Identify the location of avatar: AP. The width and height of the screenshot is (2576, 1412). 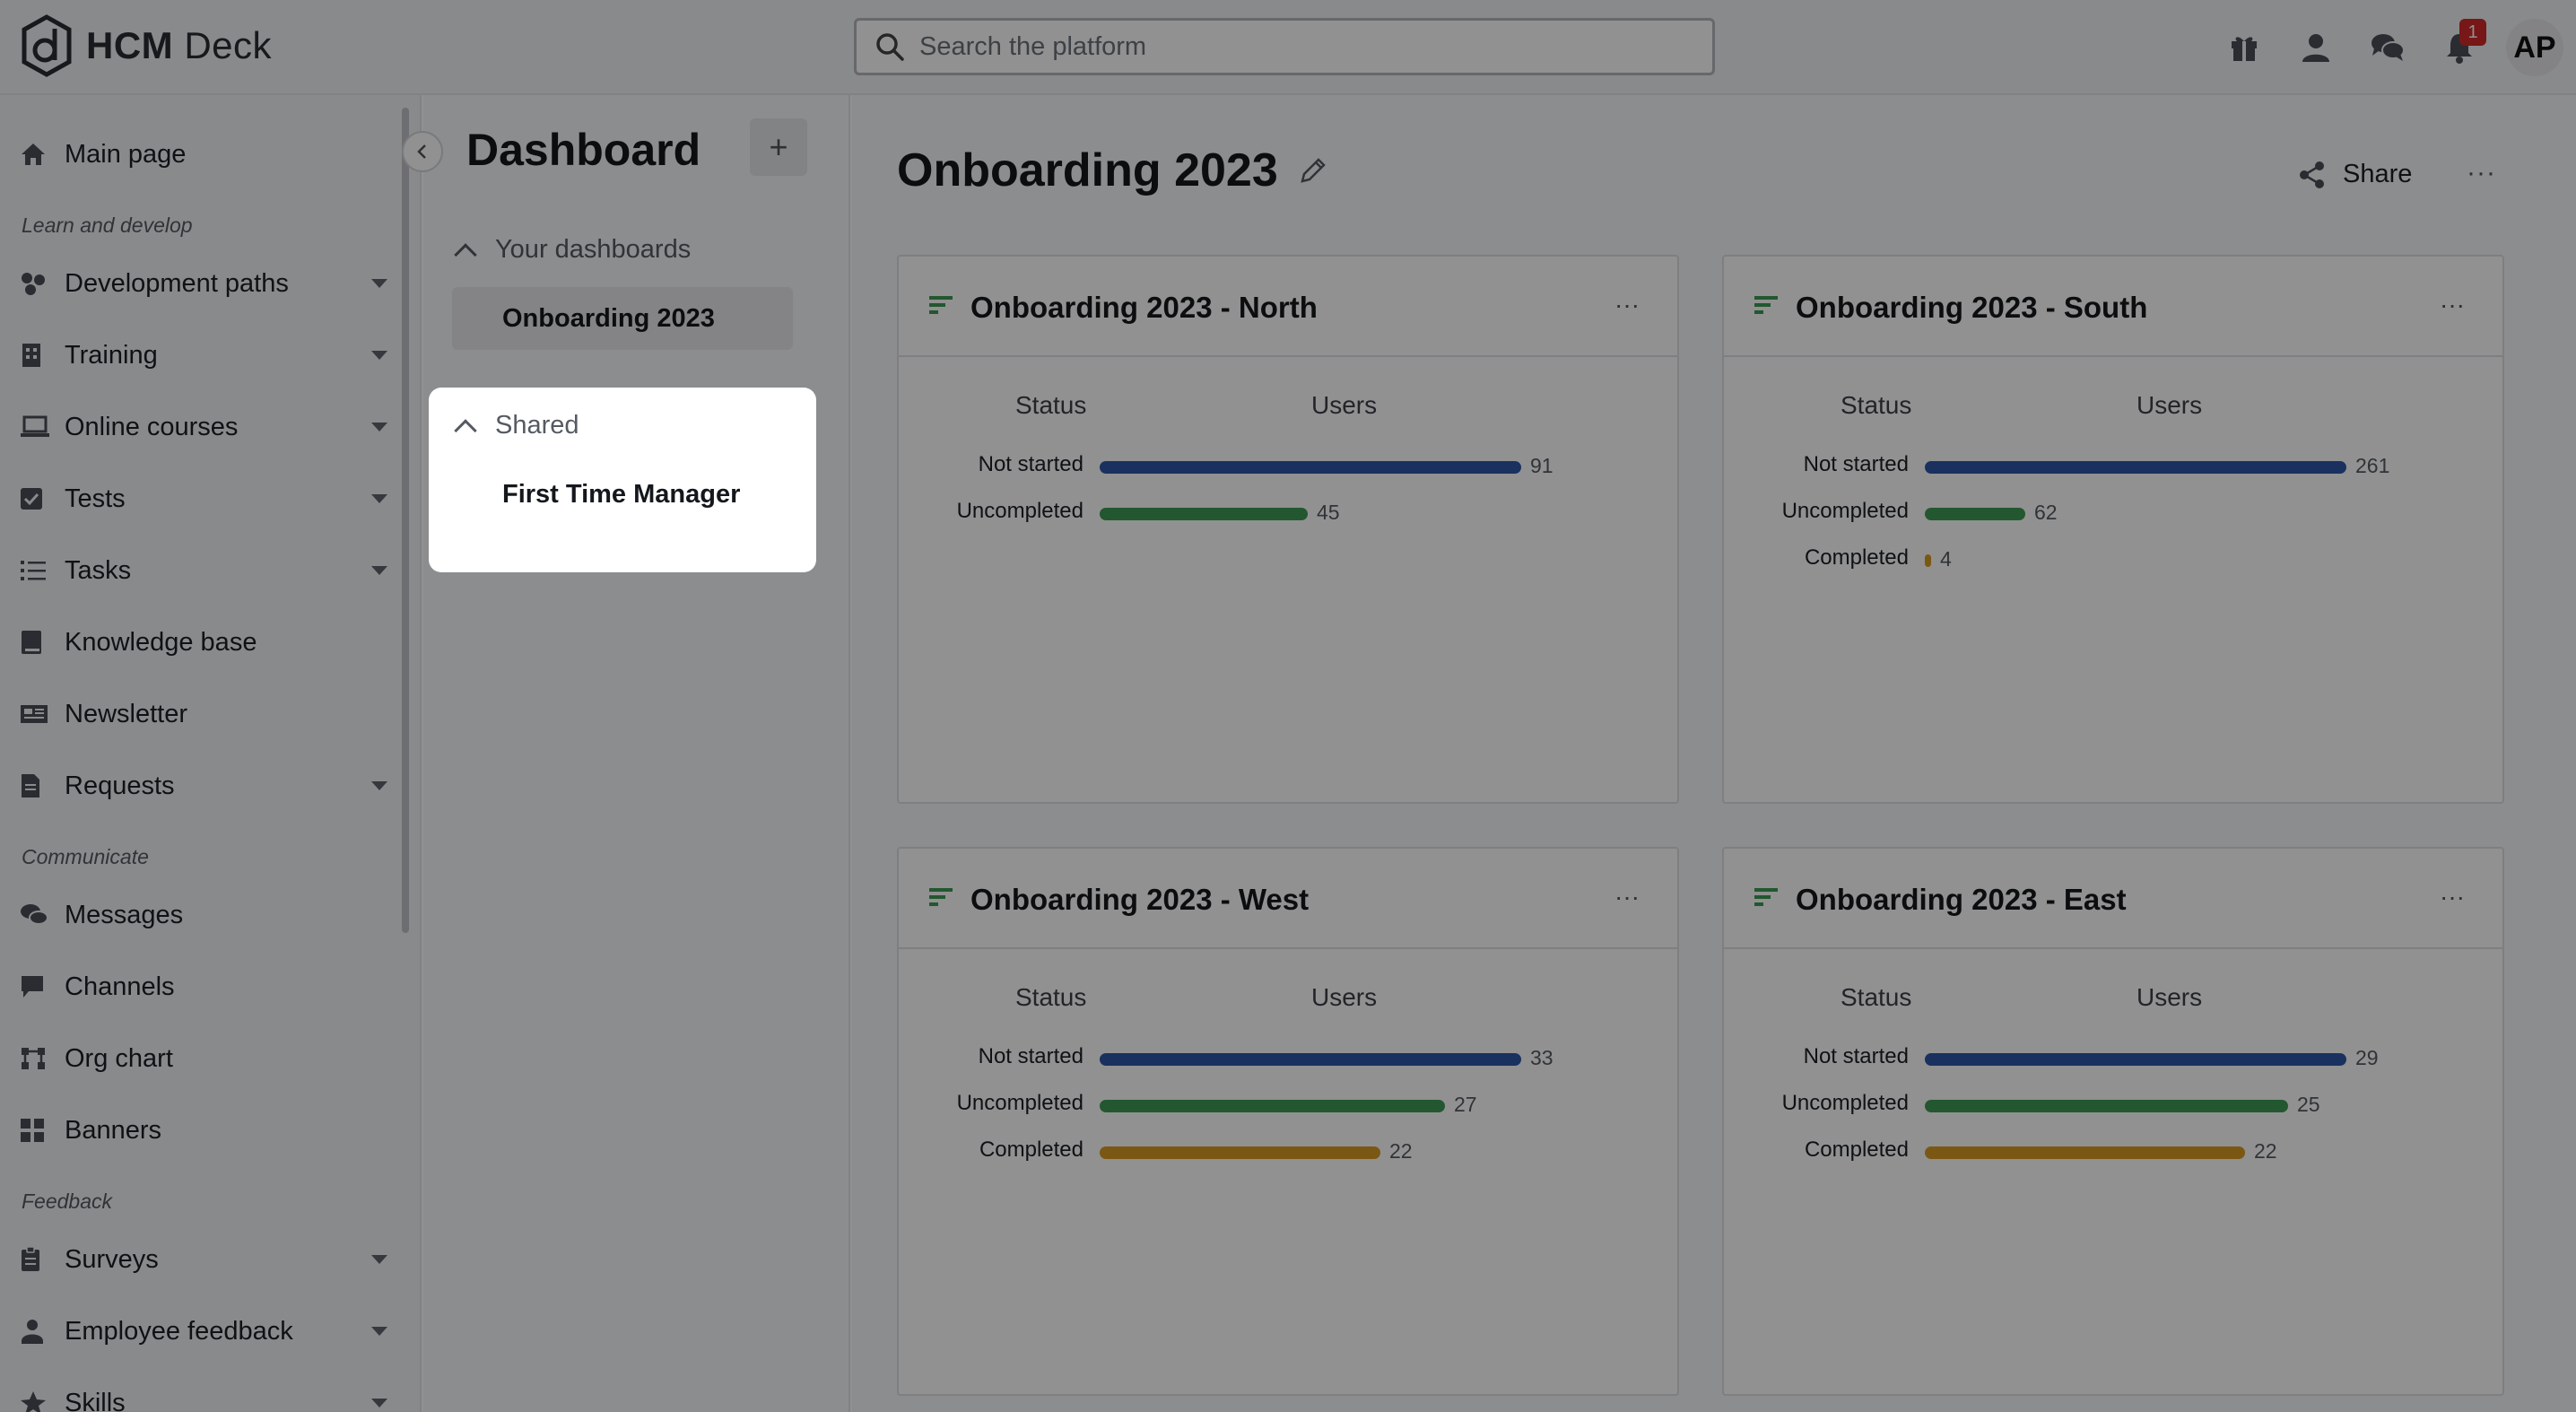
(2534, 47).